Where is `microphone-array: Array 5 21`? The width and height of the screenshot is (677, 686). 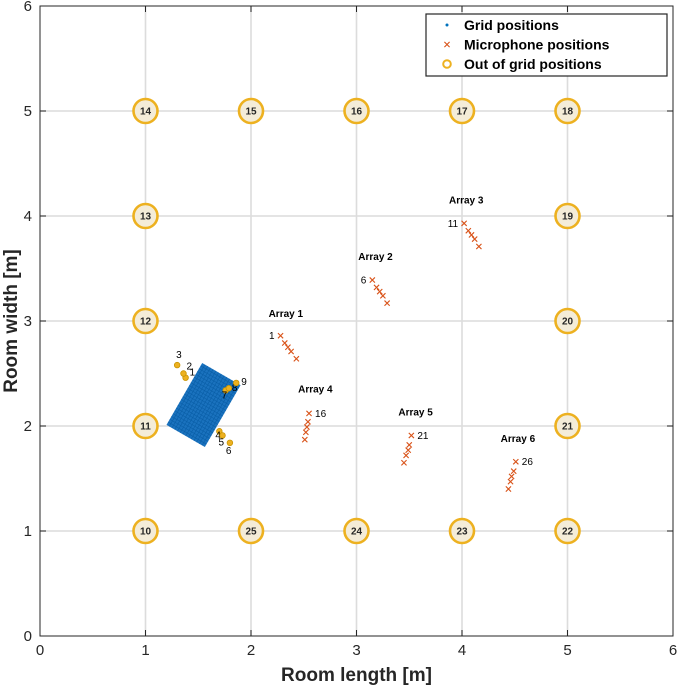
microphone-array: Array 5 21 is located at coordinates (415, 437).